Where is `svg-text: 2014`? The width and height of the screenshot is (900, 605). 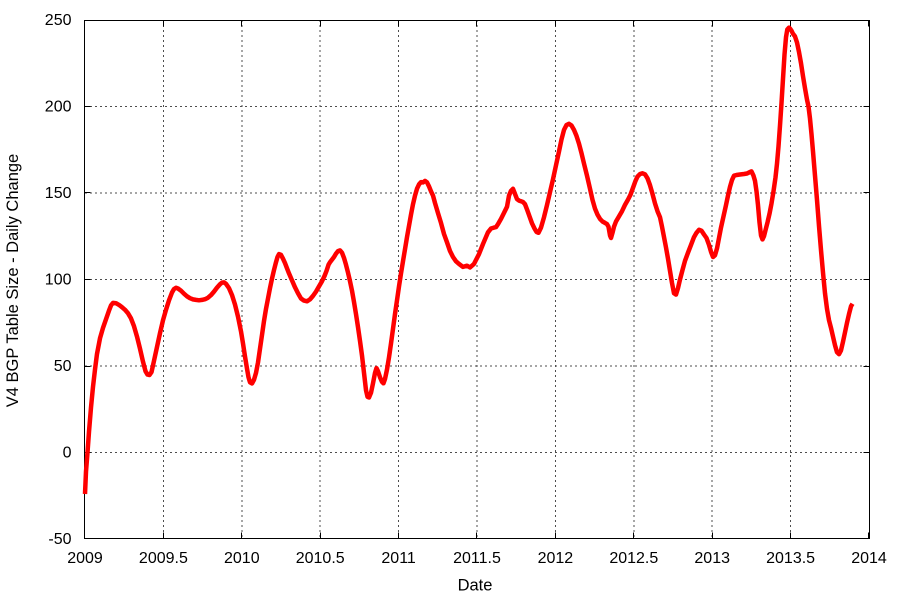
svg-text: 2014 is located at coordinates (869, 558).